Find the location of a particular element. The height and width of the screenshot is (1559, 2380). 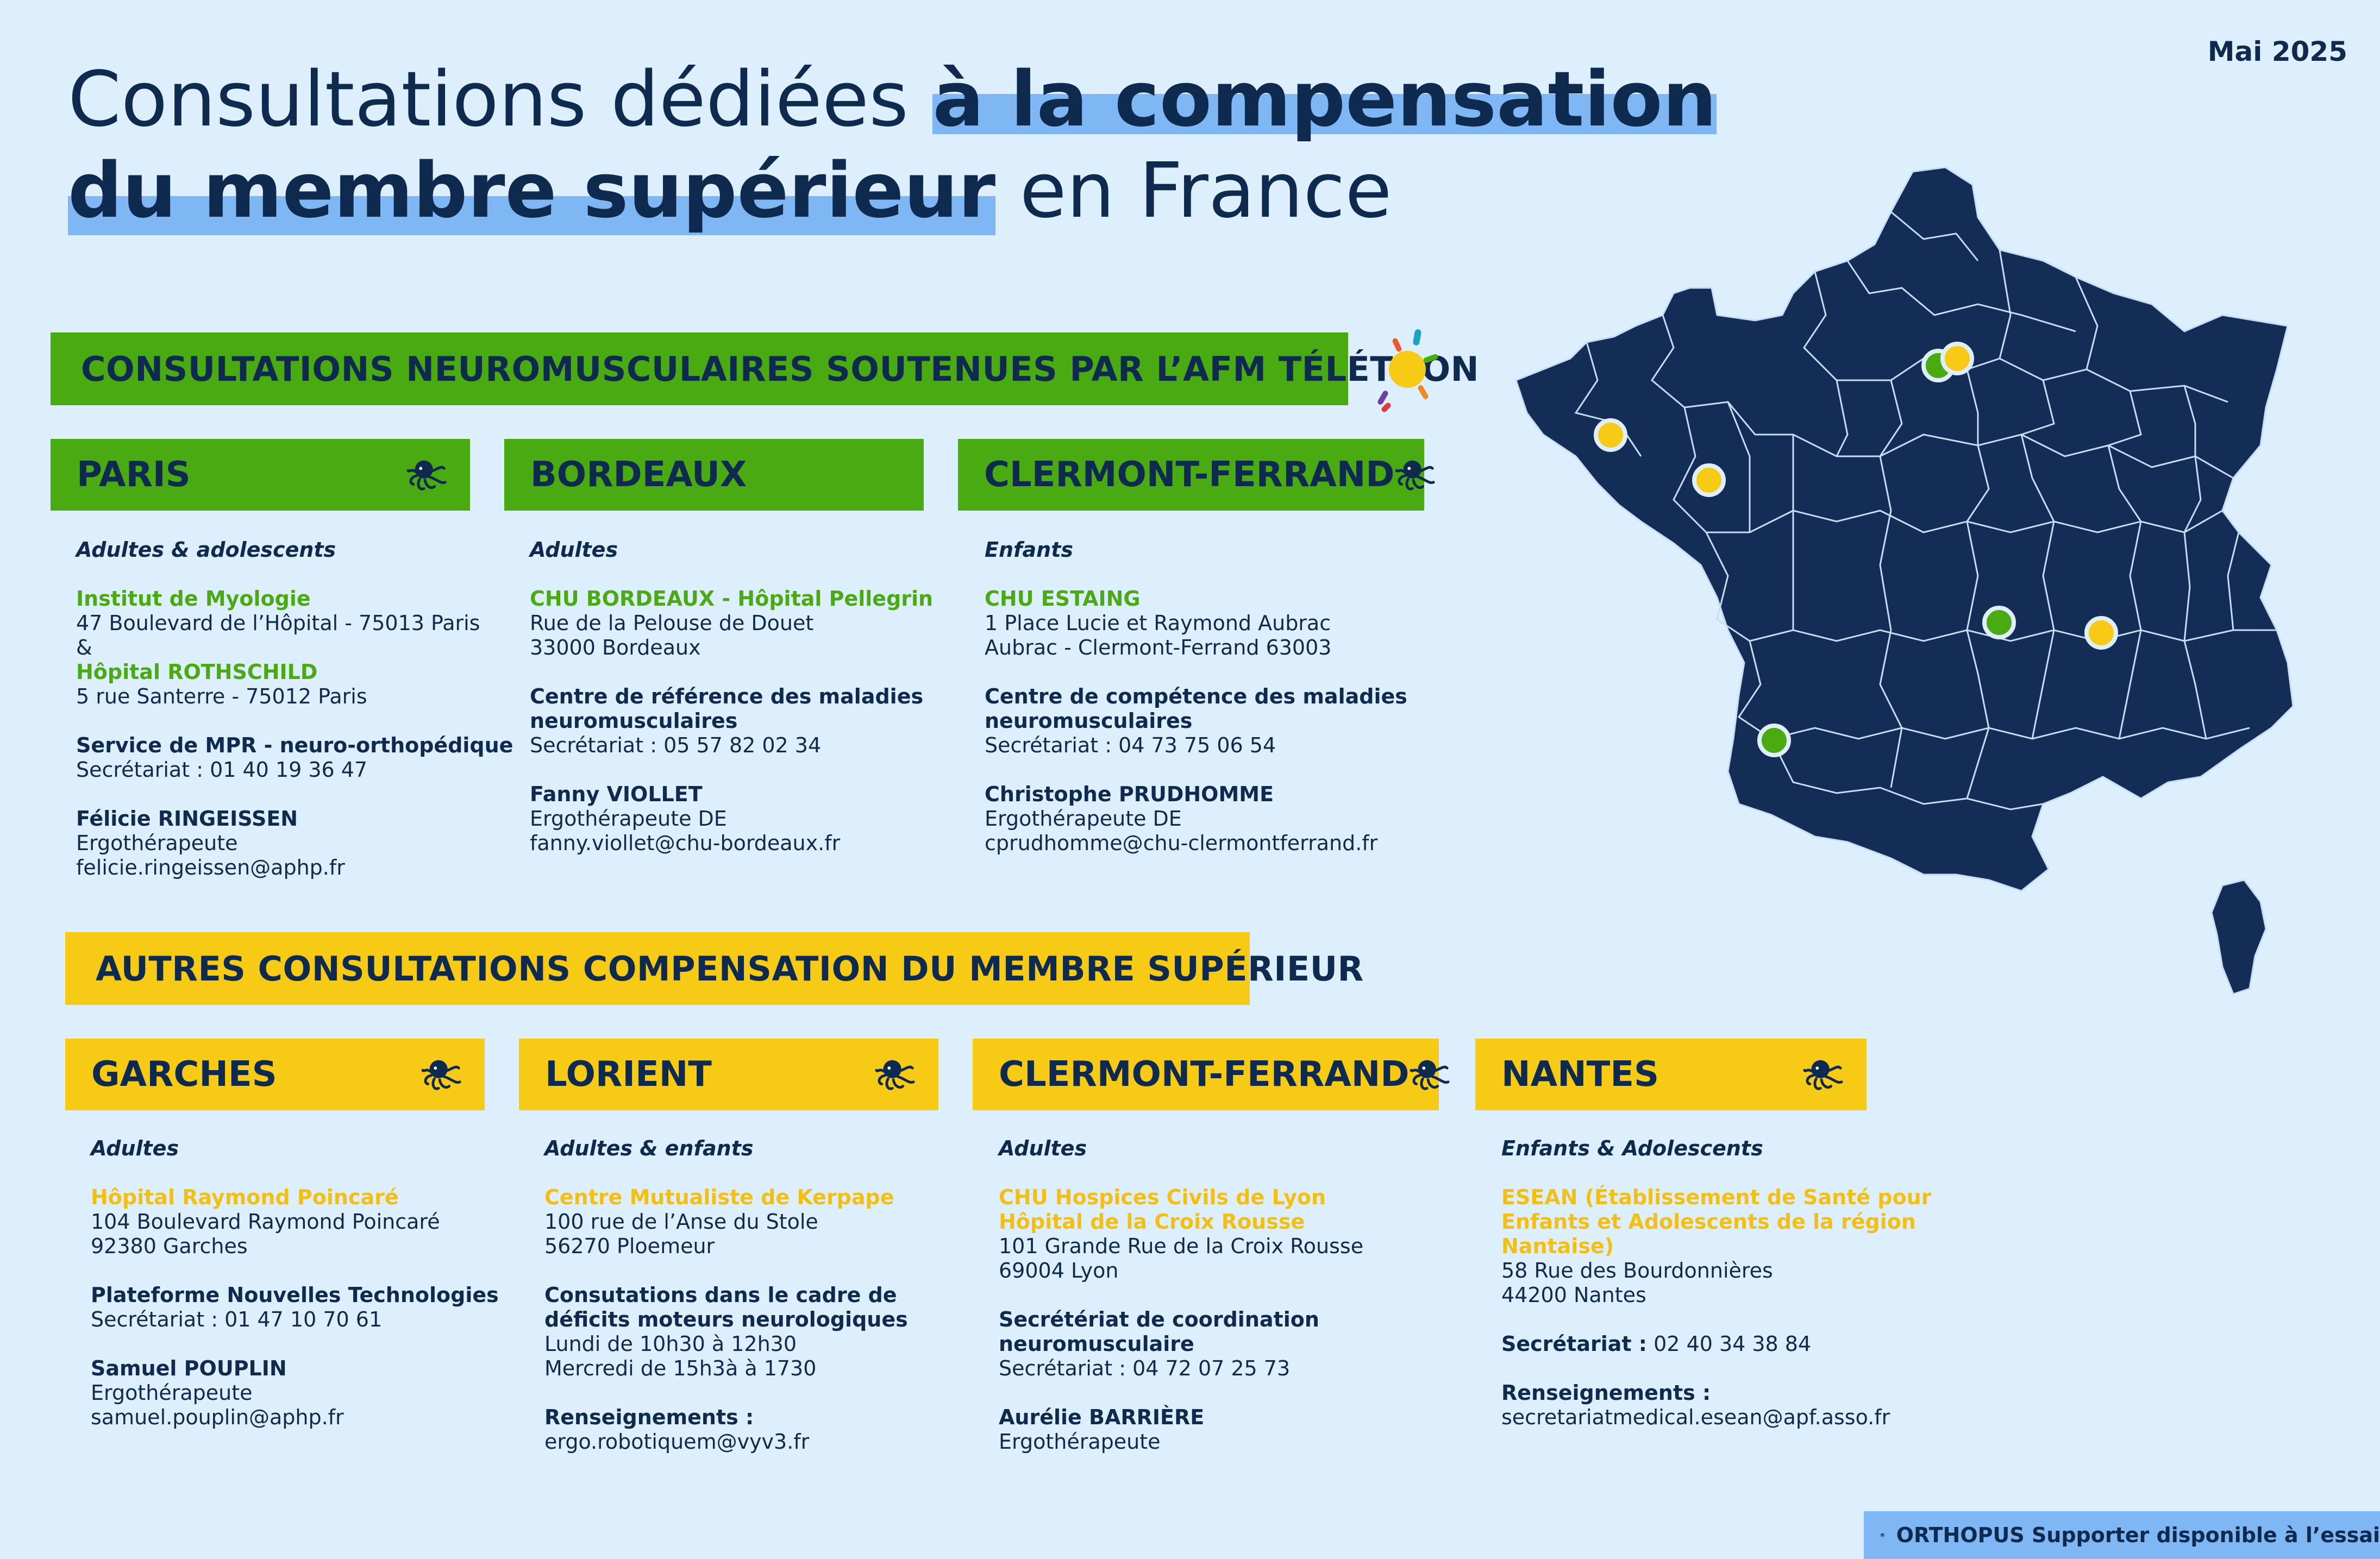

contact-email: ergo.robotiquem@vyv3.fr is located at coordinates (677, 1442).